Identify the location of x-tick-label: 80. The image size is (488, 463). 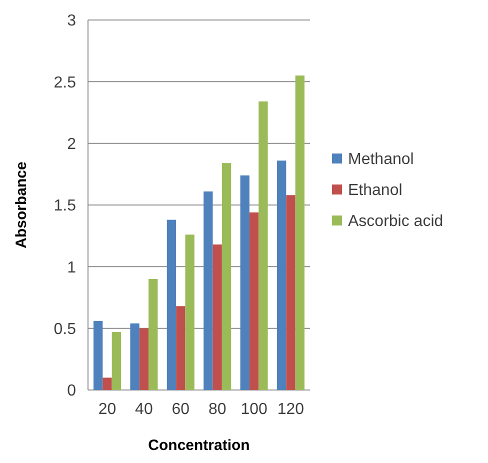
(217, 409).